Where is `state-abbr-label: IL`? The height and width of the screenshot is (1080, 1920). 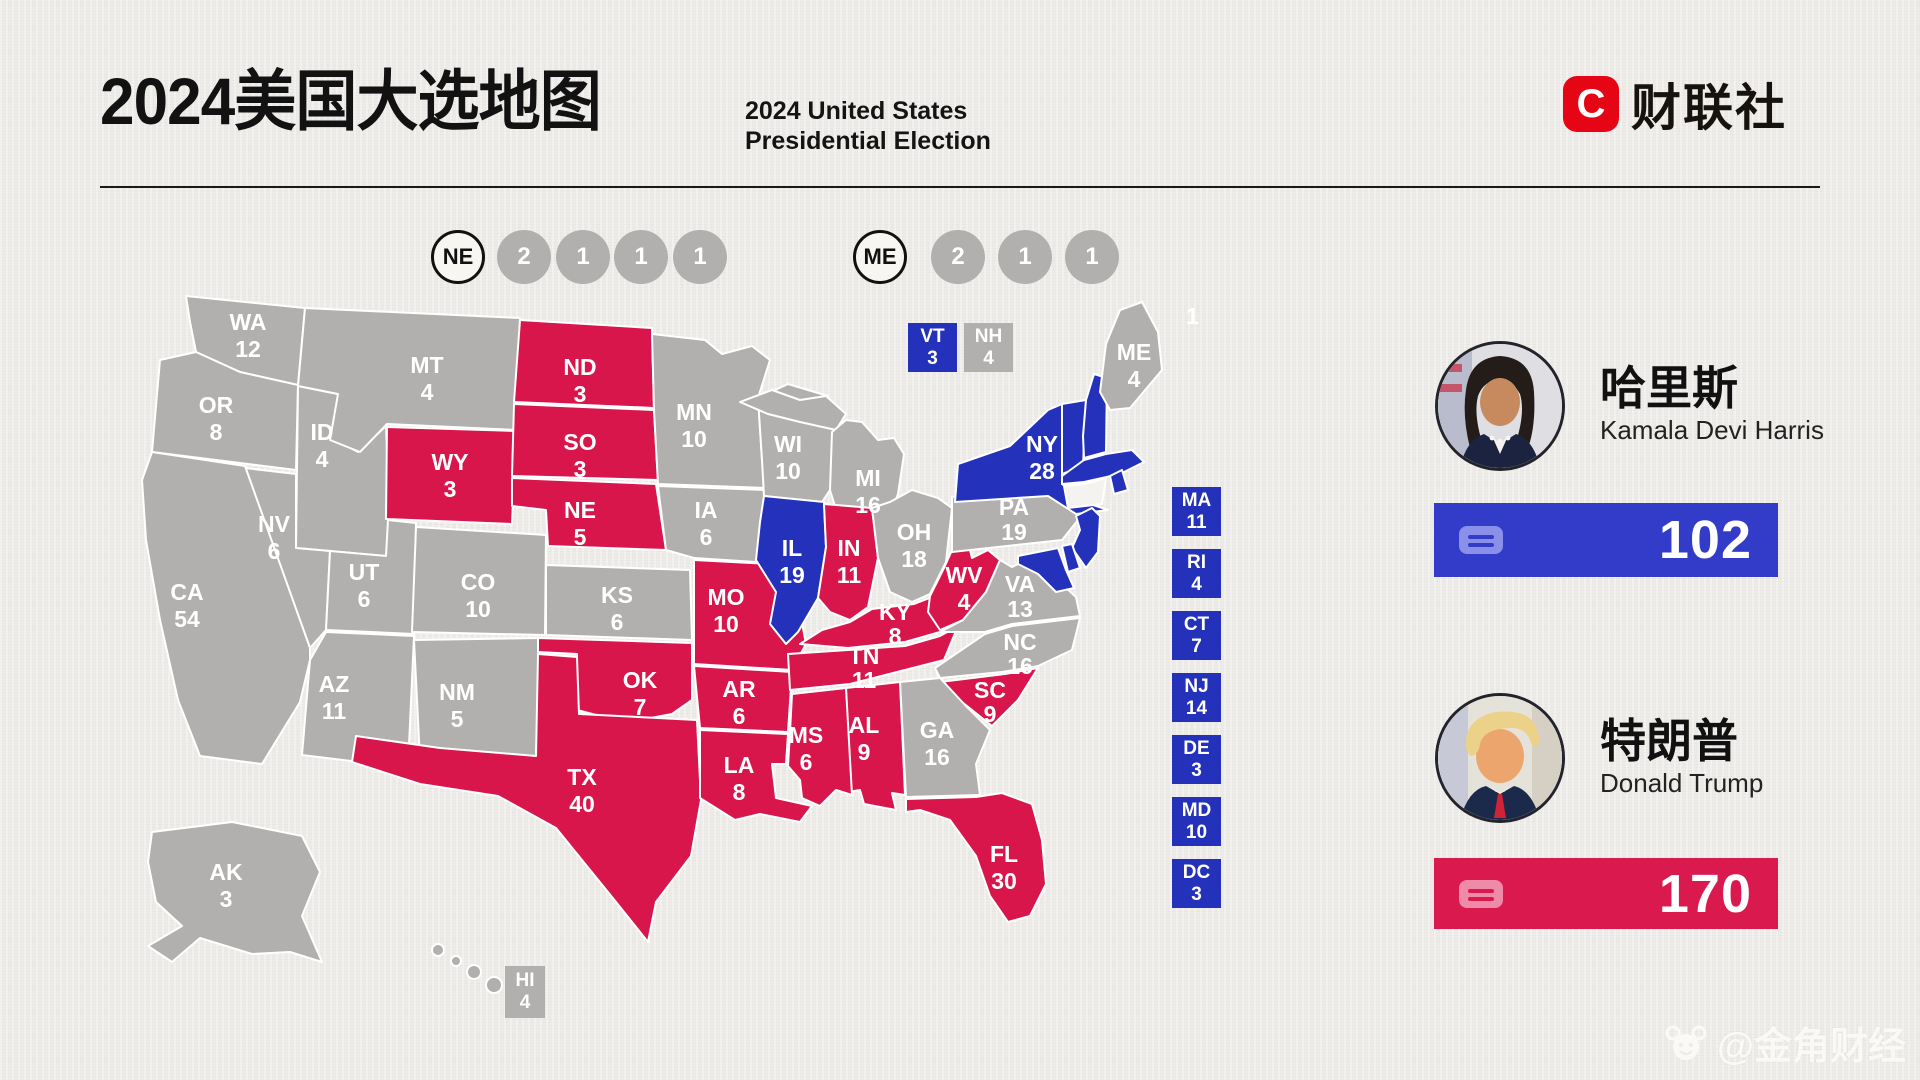 state-abbr-label: IL is located at coordinates (792, 548).